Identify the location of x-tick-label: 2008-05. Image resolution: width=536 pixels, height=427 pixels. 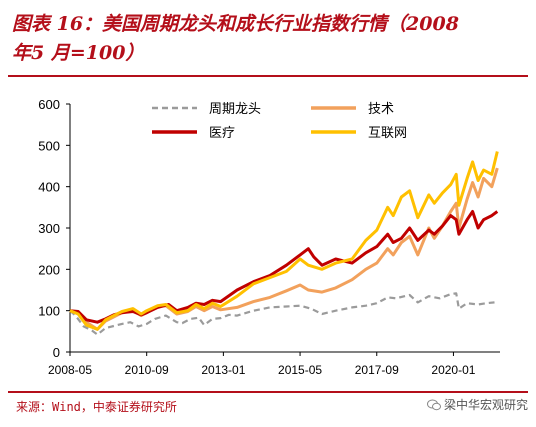
(70, 370).